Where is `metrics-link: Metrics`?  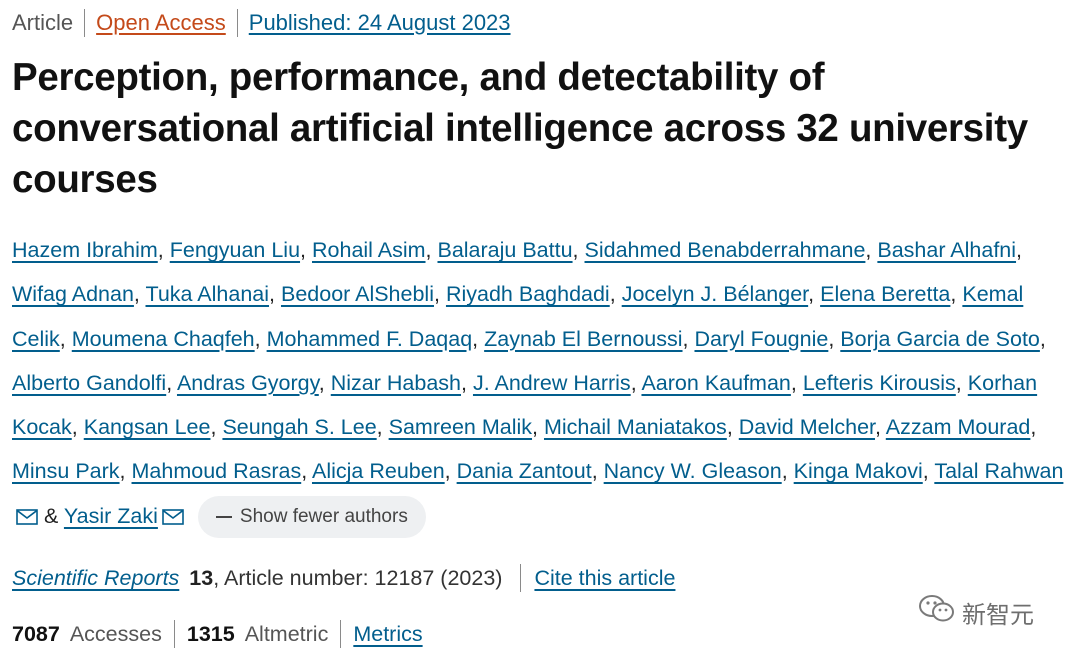
metrics-link: Metrics is located at coordinates (388, 634).